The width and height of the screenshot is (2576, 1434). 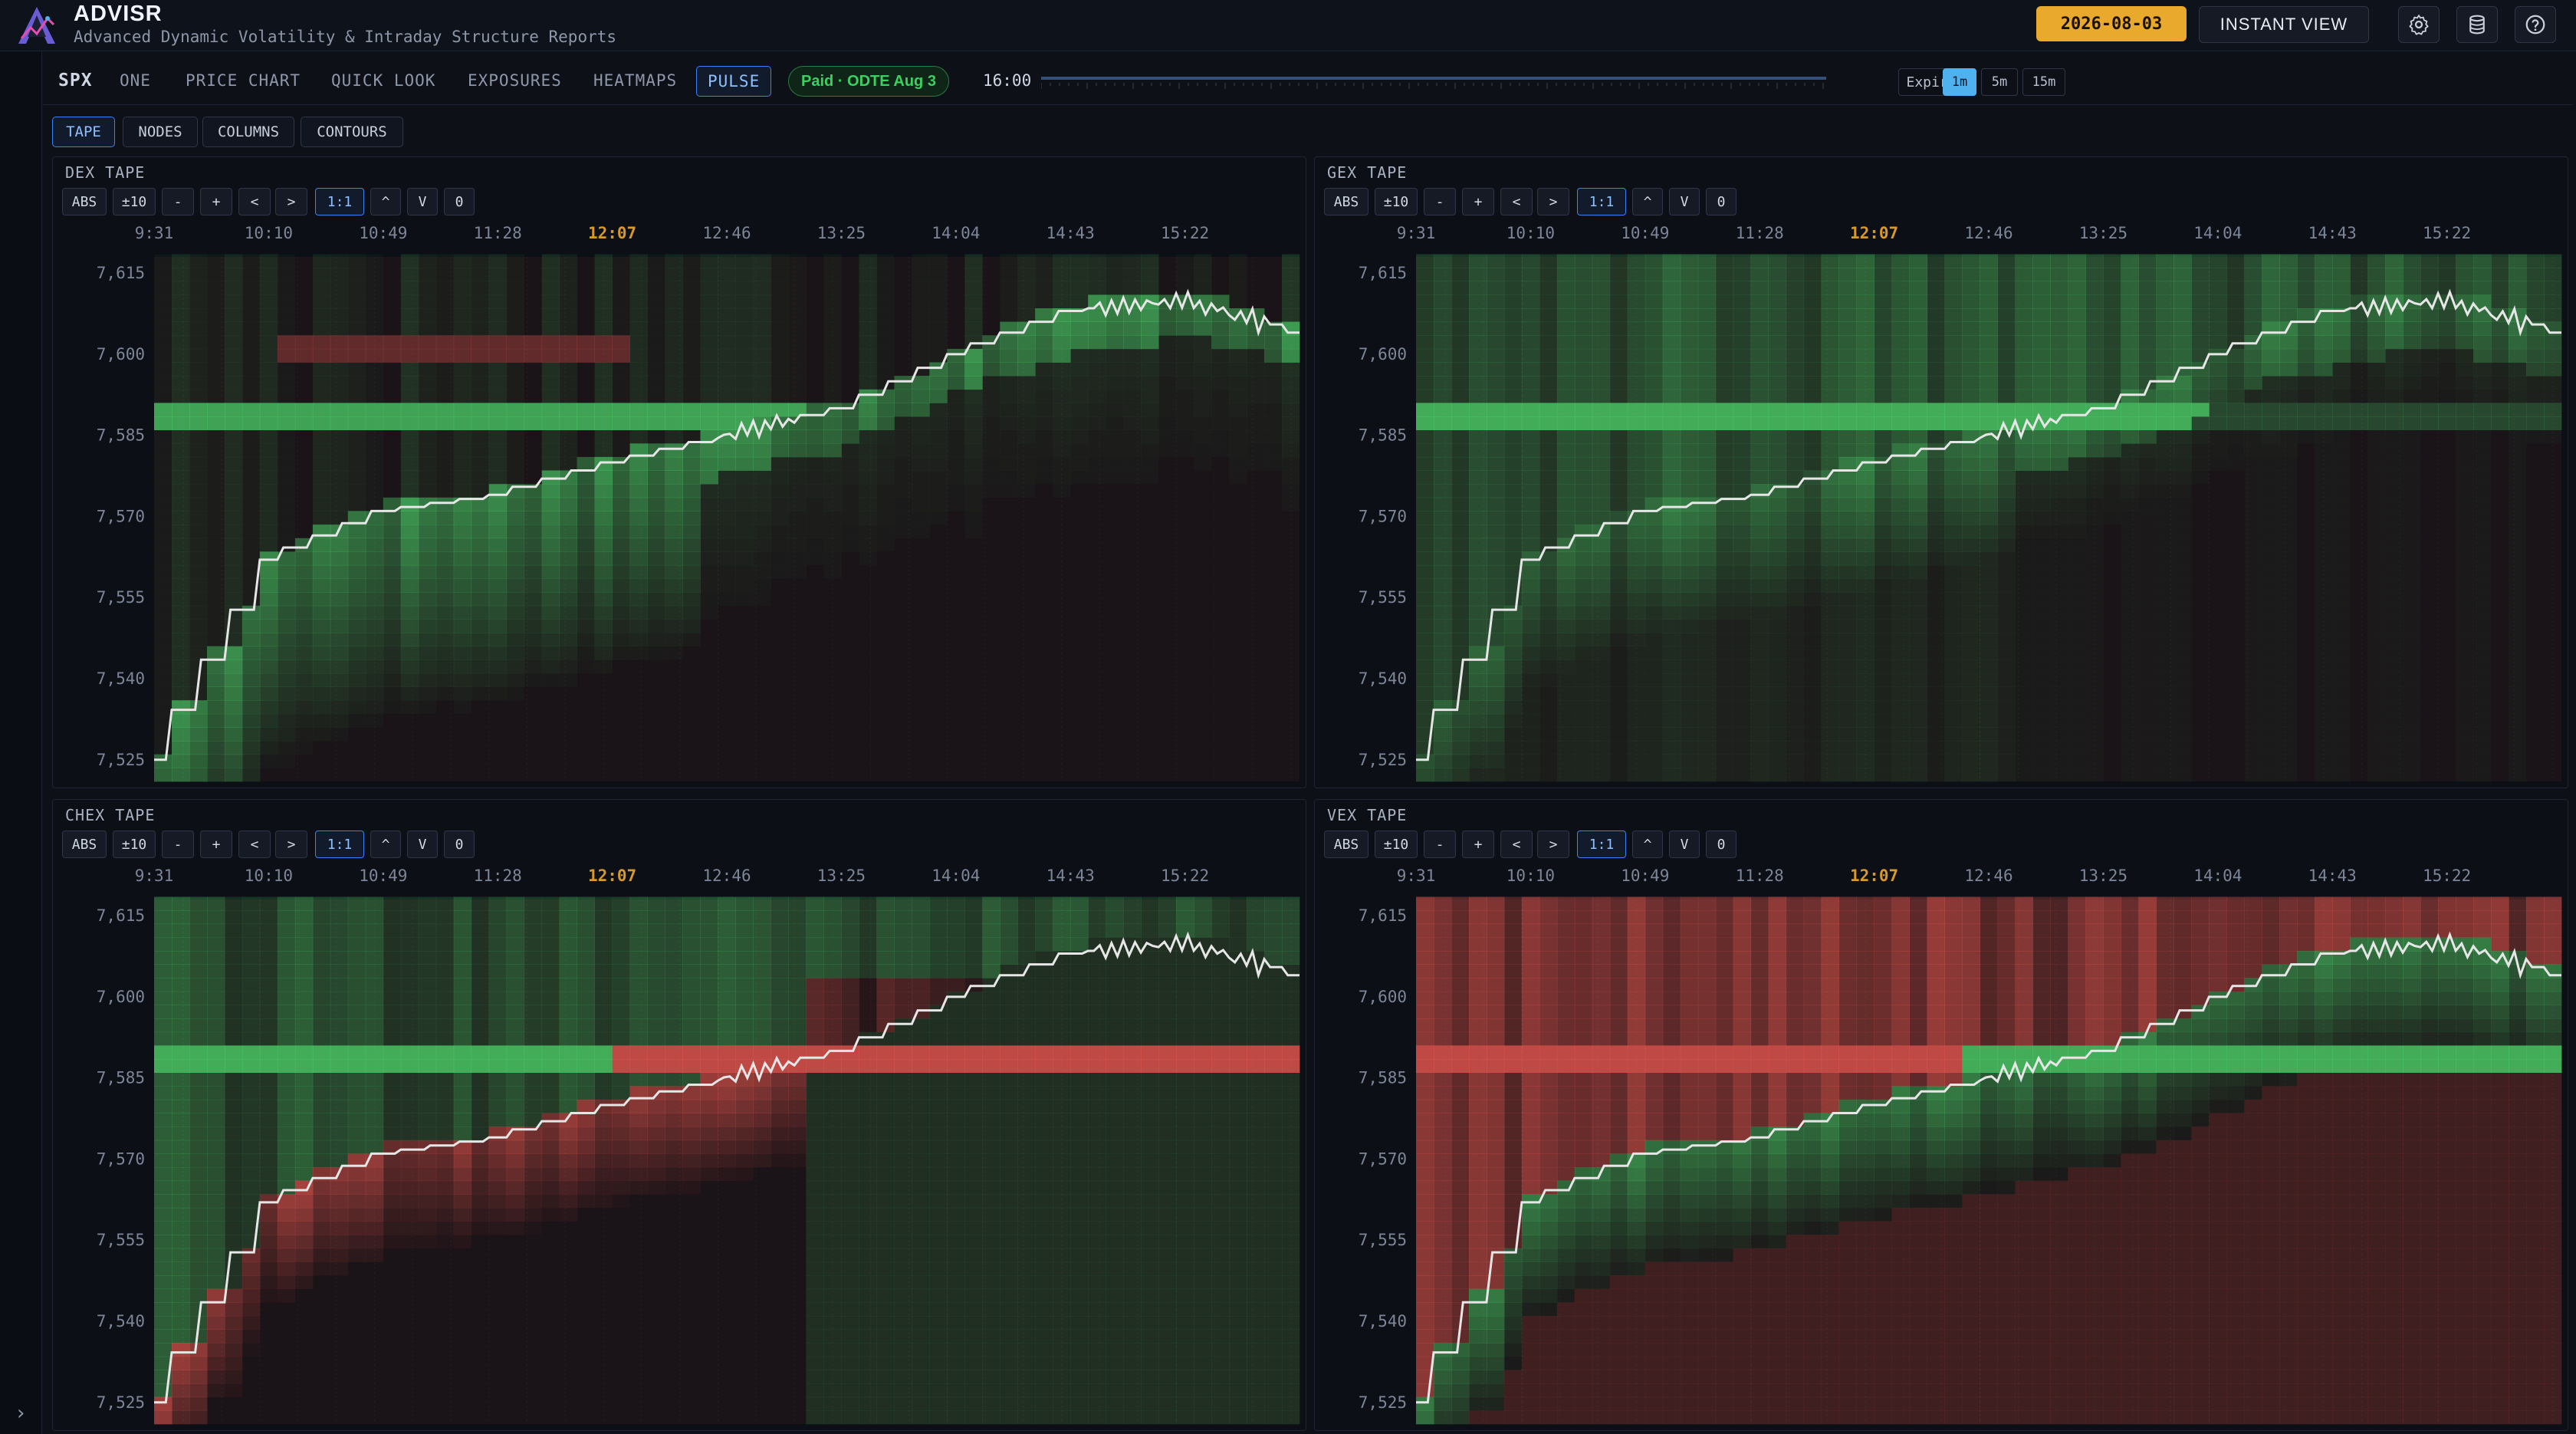 What do you see at coordinates (118, 14) in the screenshot?
I see `app-title: ADVISR` at bounding box center [118, 14].